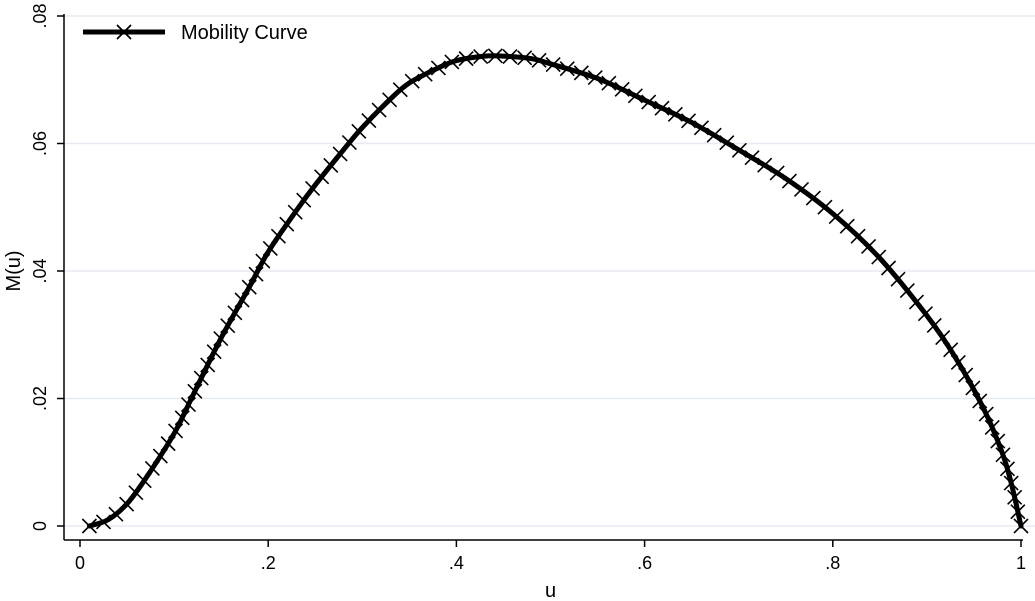  I want to click on y-axis-title: M(u), so click(14, 270).